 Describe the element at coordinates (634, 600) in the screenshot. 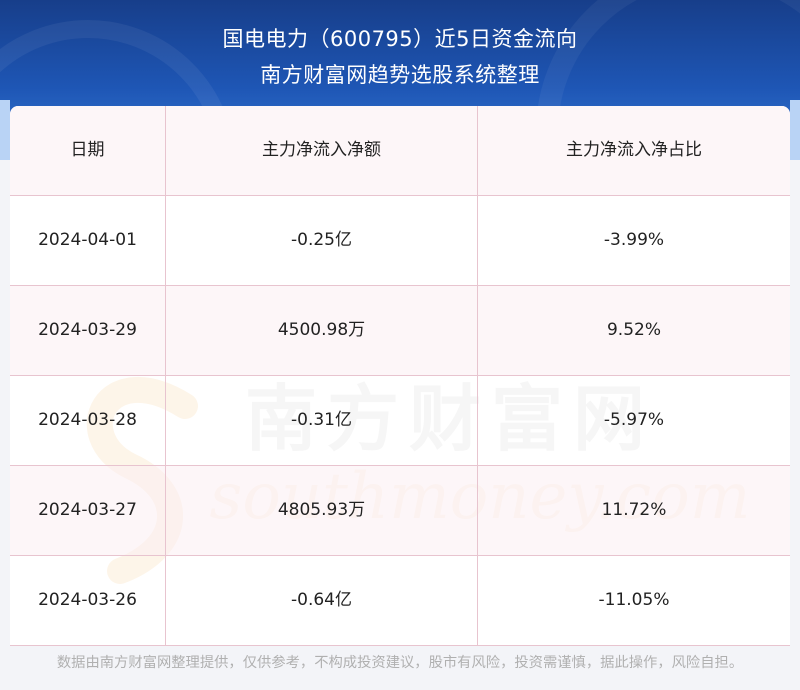

I see `net-inflow-ratio-cell: -11.05%` at that location.